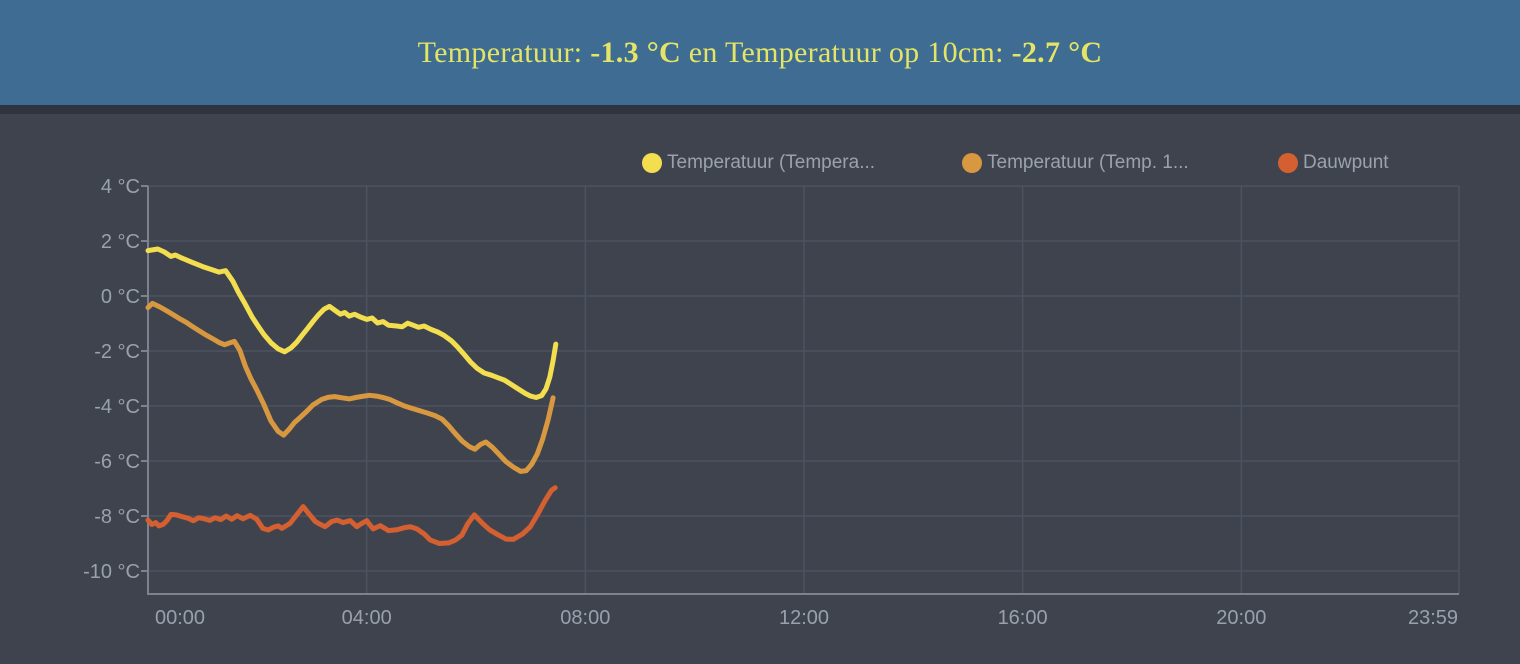 This screenshot has width=1520, height=664. Describe the element at coordinates (117, 462) in the screenshot. I see `y-tick-label: -6 °C` at that location.